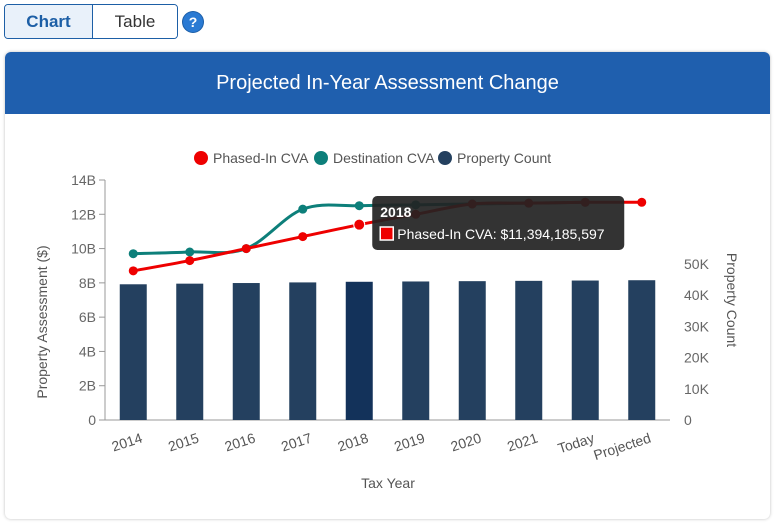  Describe the element at coordinates (49, 21) in the screenshot. I see `chart-view-button: Chart` at that location.